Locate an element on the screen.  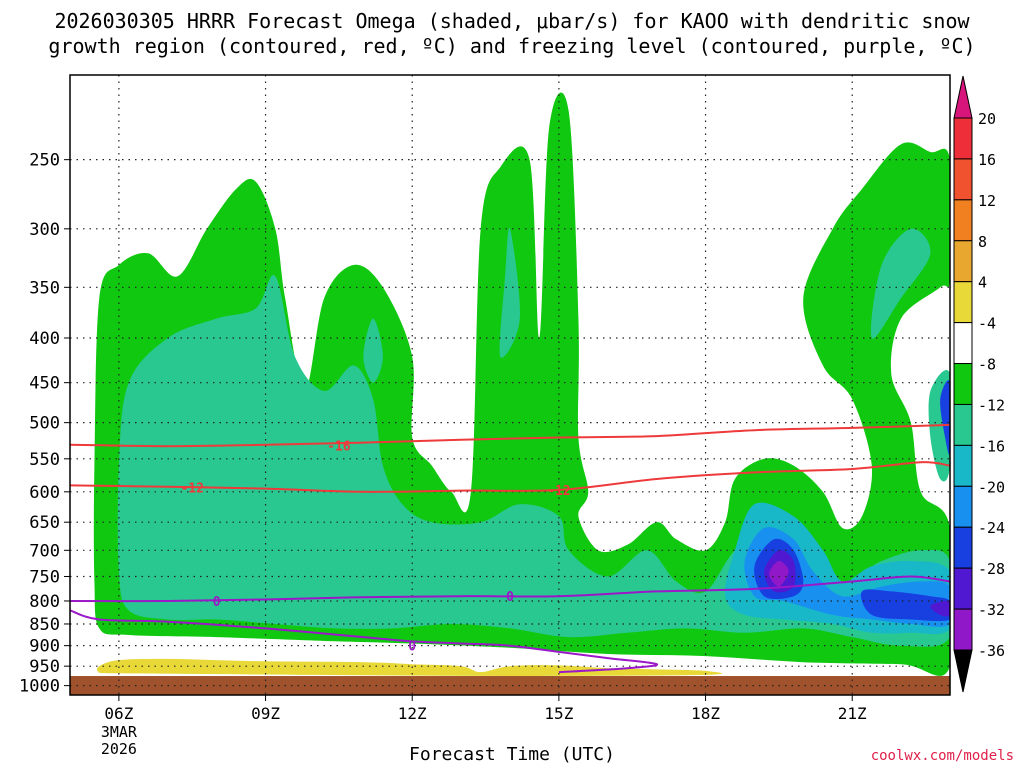
colorbar-label: -16 is located at coordinates (991, 446).